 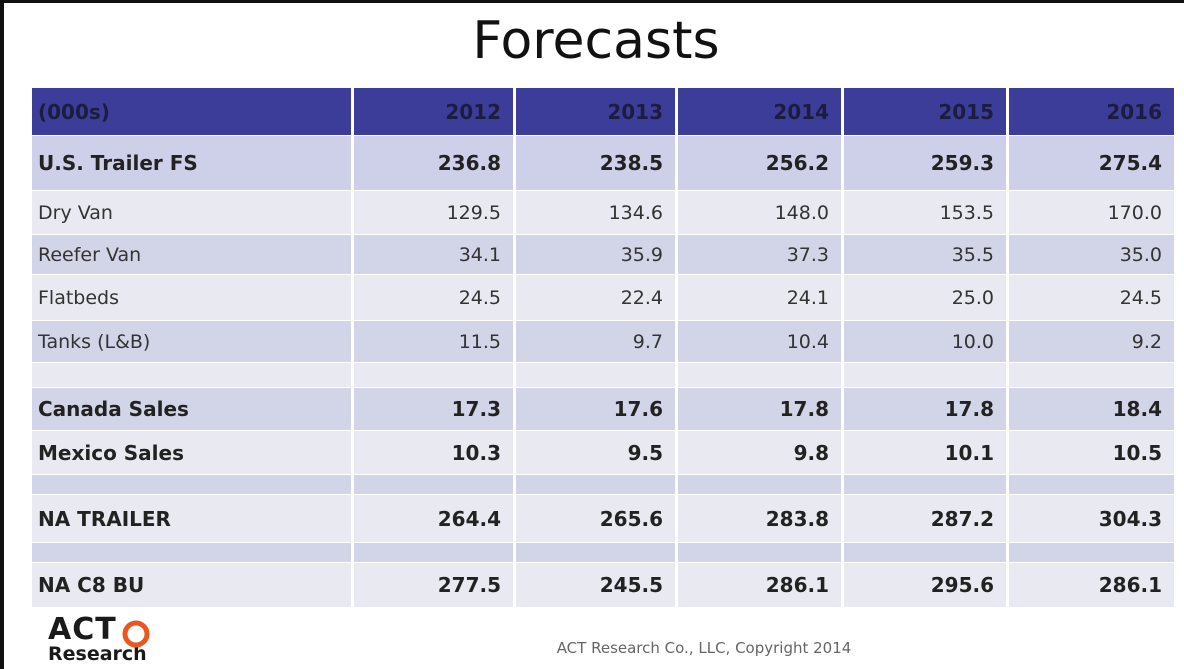 What do you see at coordinates (1091, 255) in the screenshot?
I see `table-cell: 35.0` at bounding box center [1091, 255].